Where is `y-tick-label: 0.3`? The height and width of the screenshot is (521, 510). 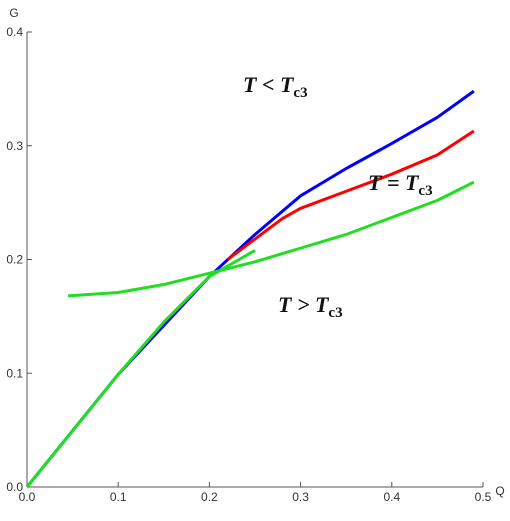 y-tick-label: 0.3 is located at coordinates (14, 146).